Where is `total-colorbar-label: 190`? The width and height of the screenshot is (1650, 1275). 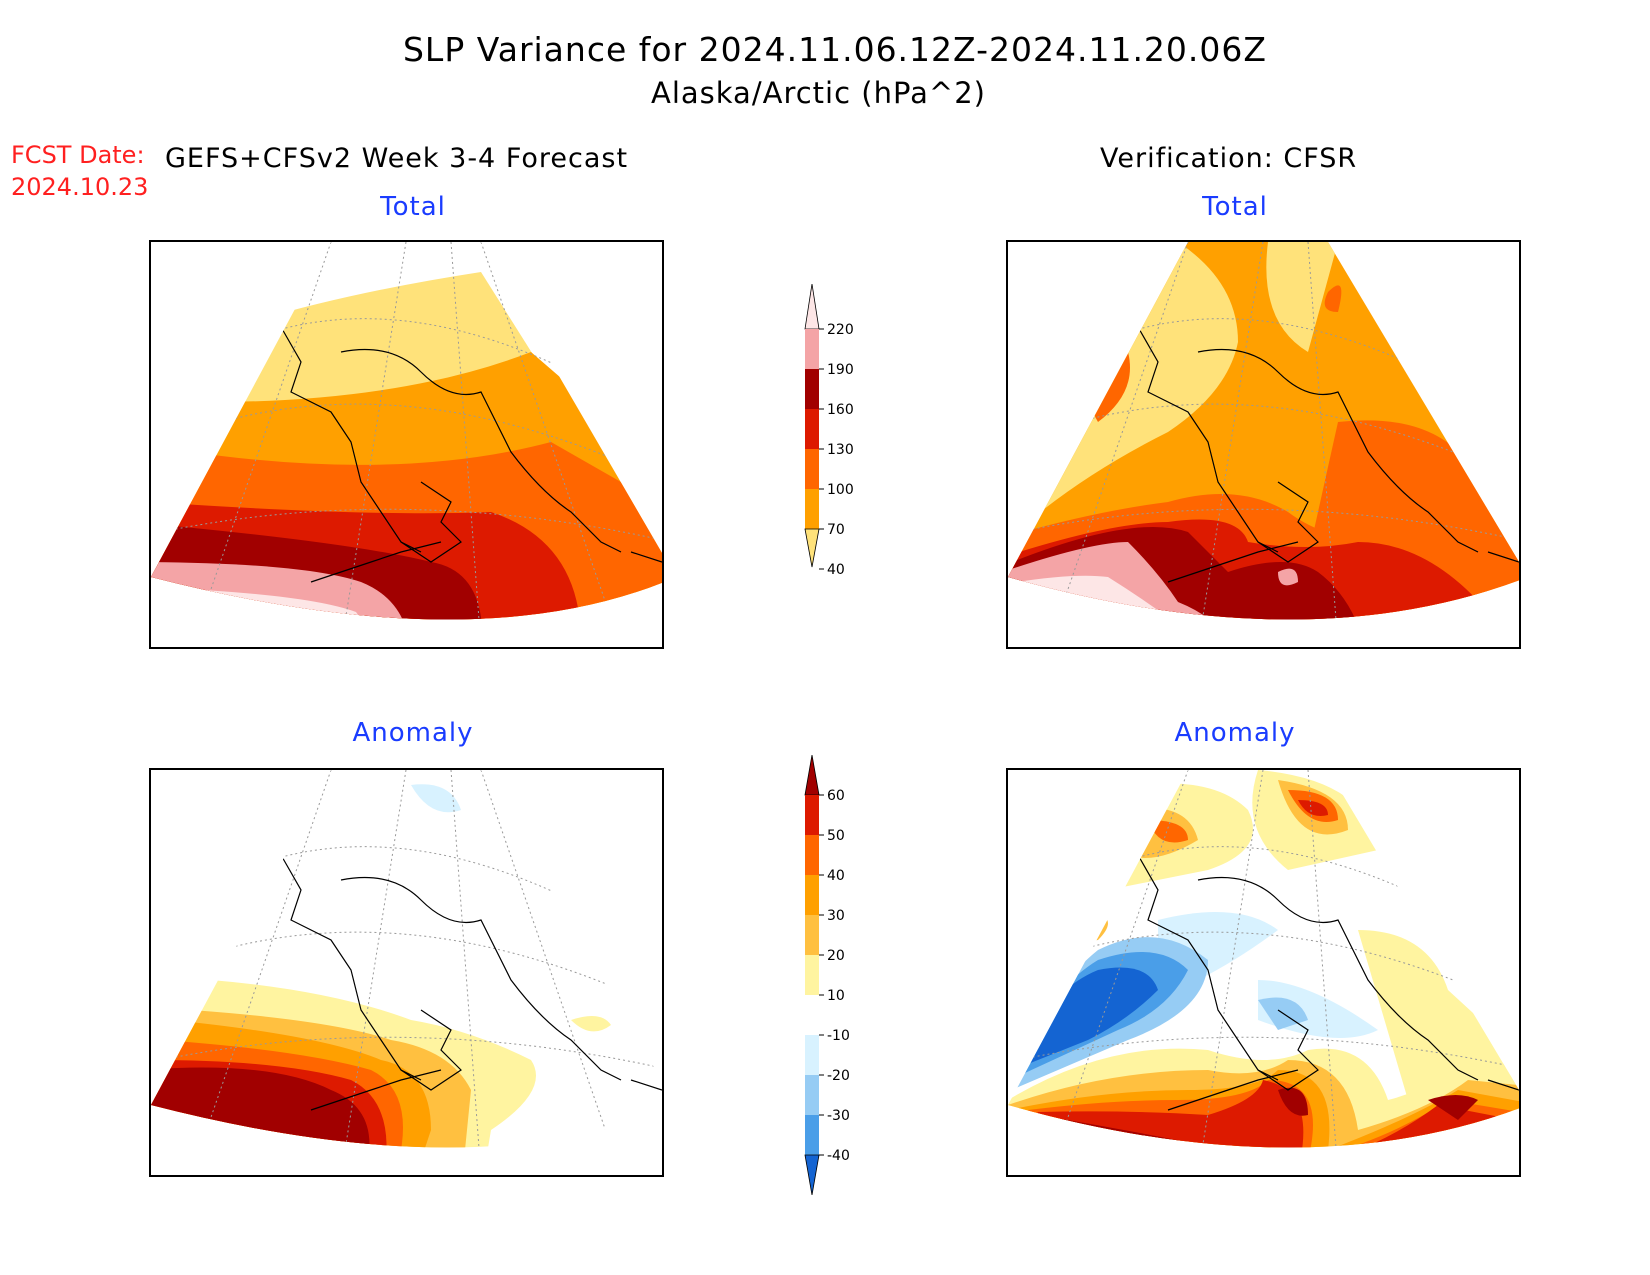 total-colorbar-label: 190 is located at coordinates (840, 370).